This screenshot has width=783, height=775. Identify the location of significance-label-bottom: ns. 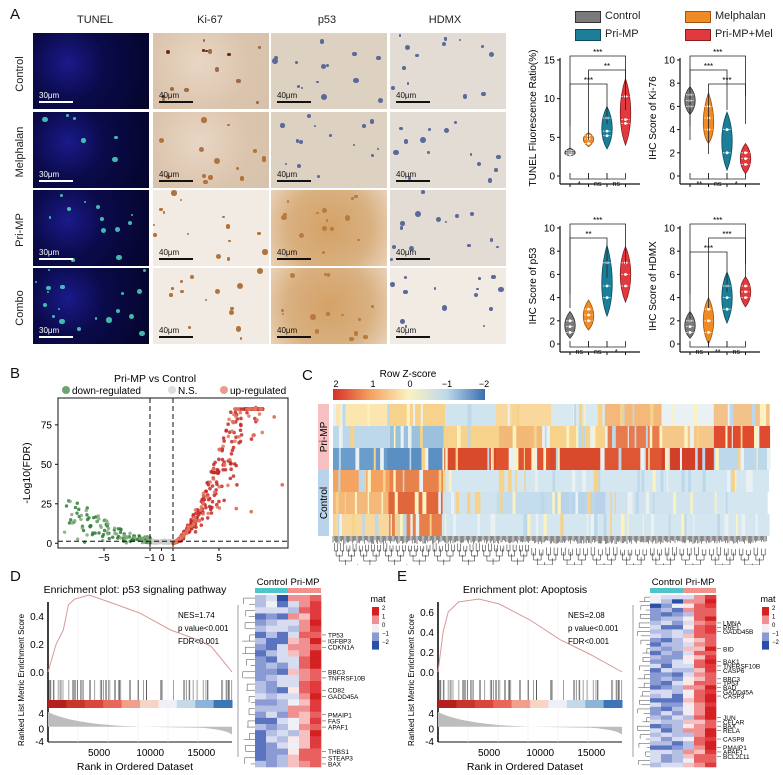
(617, 184).